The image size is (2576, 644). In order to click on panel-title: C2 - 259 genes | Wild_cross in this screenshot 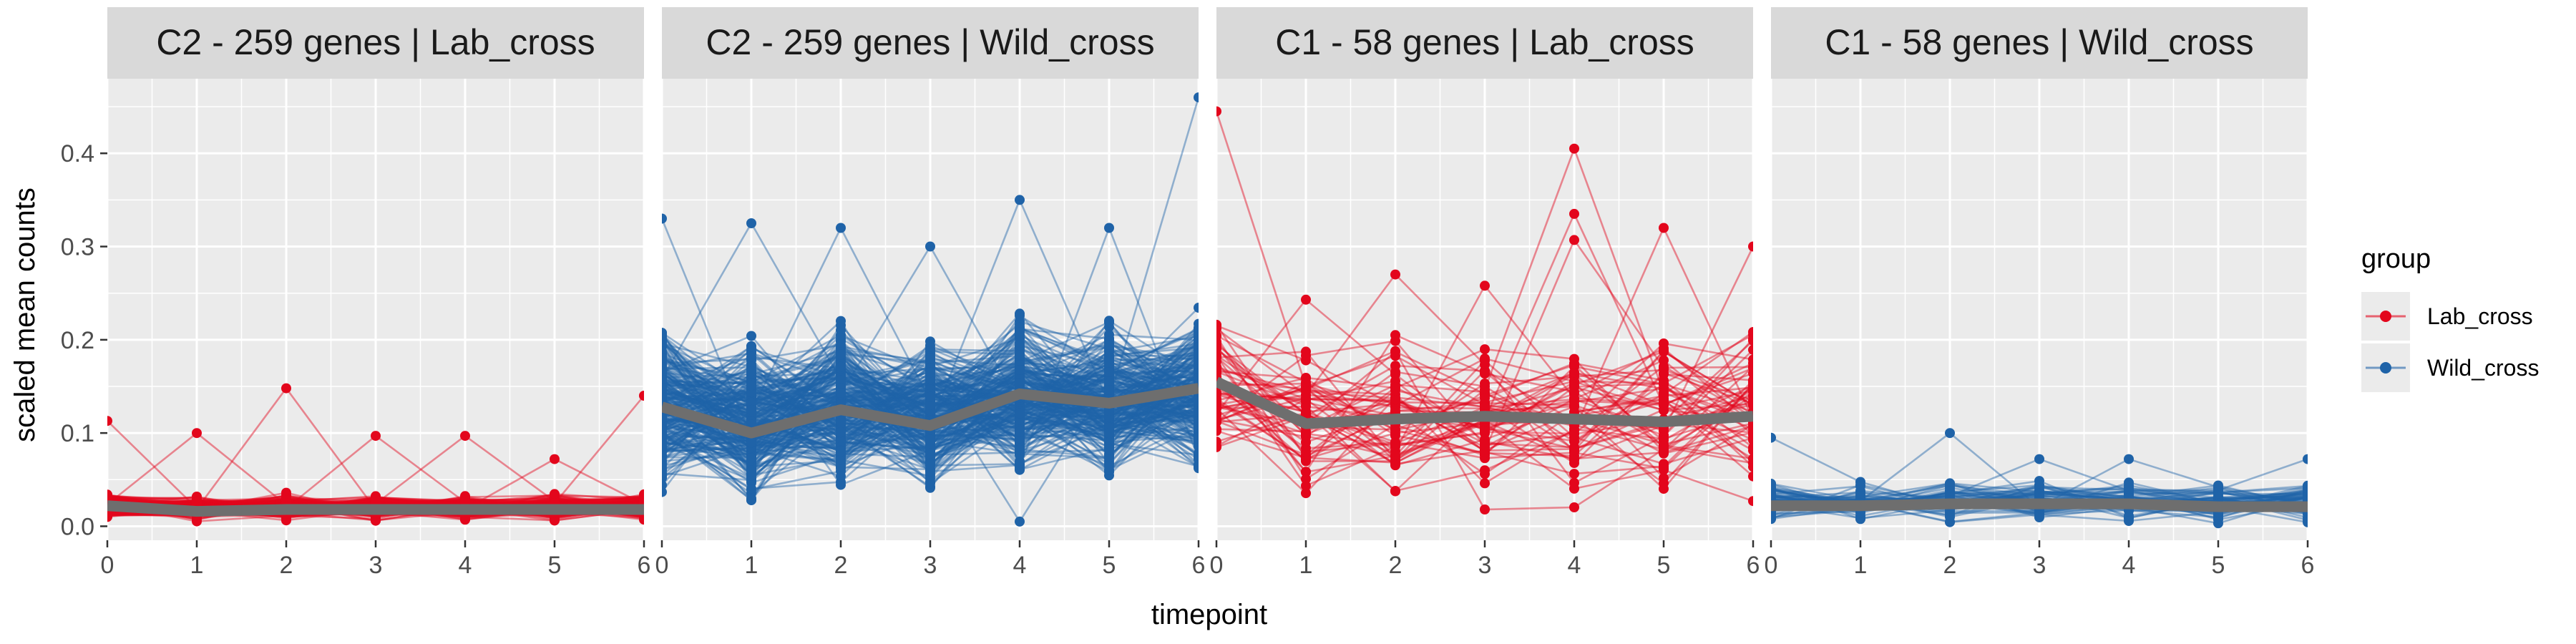, I will do `click(930, 42)`.